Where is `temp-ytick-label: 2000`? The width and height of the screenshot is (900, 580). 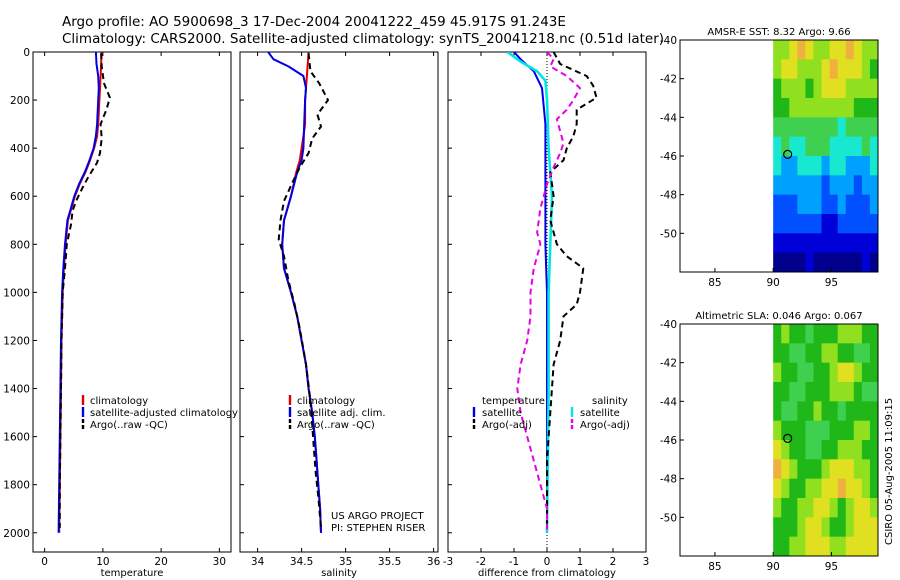 temp-ytick-label: 2000 is located at coordinates (16, 534).